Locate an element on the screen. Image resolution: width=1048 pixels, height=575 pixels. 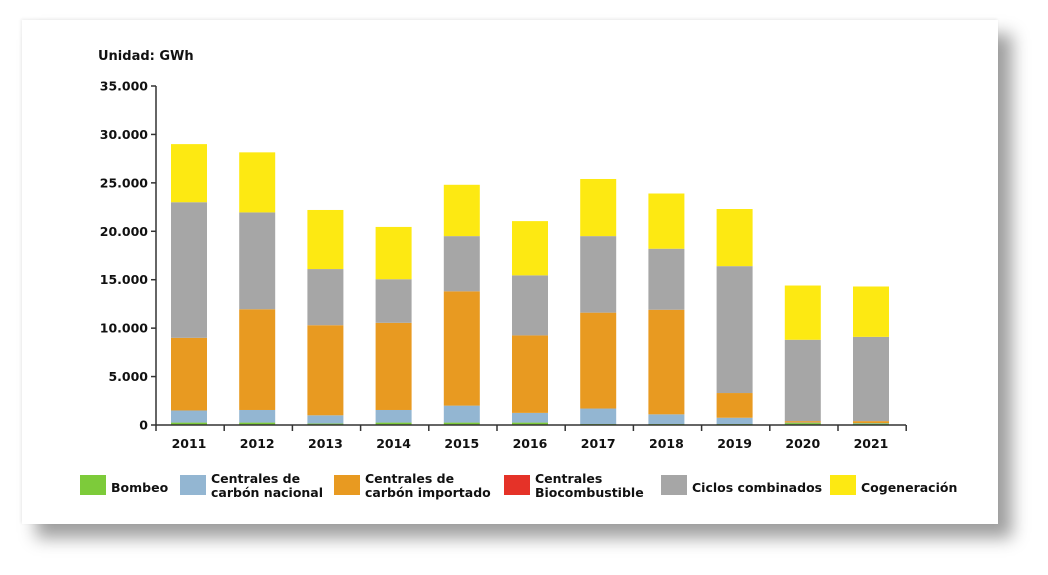
bar-stack-2019 is located at coordinates (734, 317).